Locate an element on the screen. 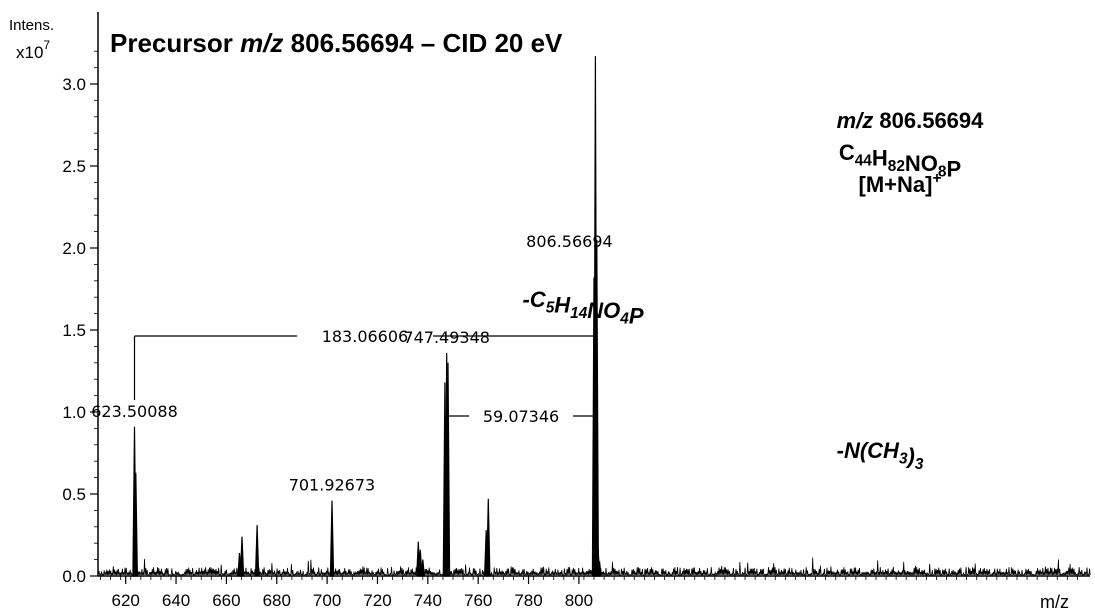  y-tick-label: 2.5 is located at coordinates (74, 166).